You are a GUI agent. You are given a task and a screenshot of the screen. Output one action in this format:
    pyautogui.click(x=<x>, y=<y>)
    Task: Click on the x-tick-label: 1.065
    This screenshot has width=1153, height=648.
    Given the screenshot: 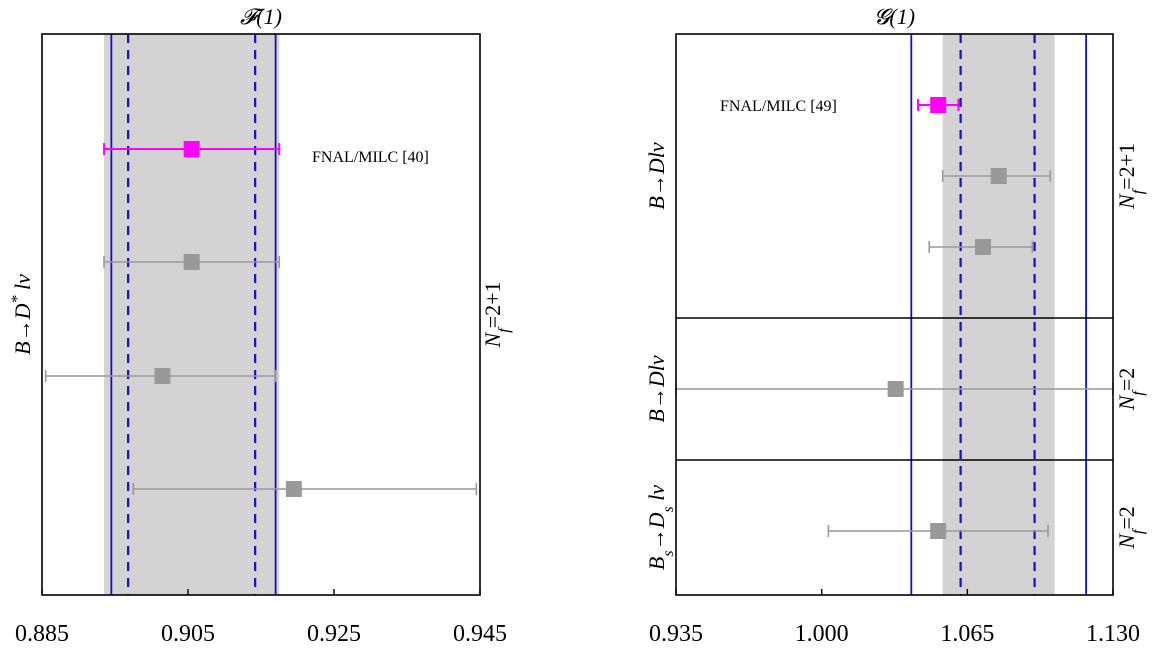 What is the action you would take?
    pyautogui.click(x=967, y=634)
    